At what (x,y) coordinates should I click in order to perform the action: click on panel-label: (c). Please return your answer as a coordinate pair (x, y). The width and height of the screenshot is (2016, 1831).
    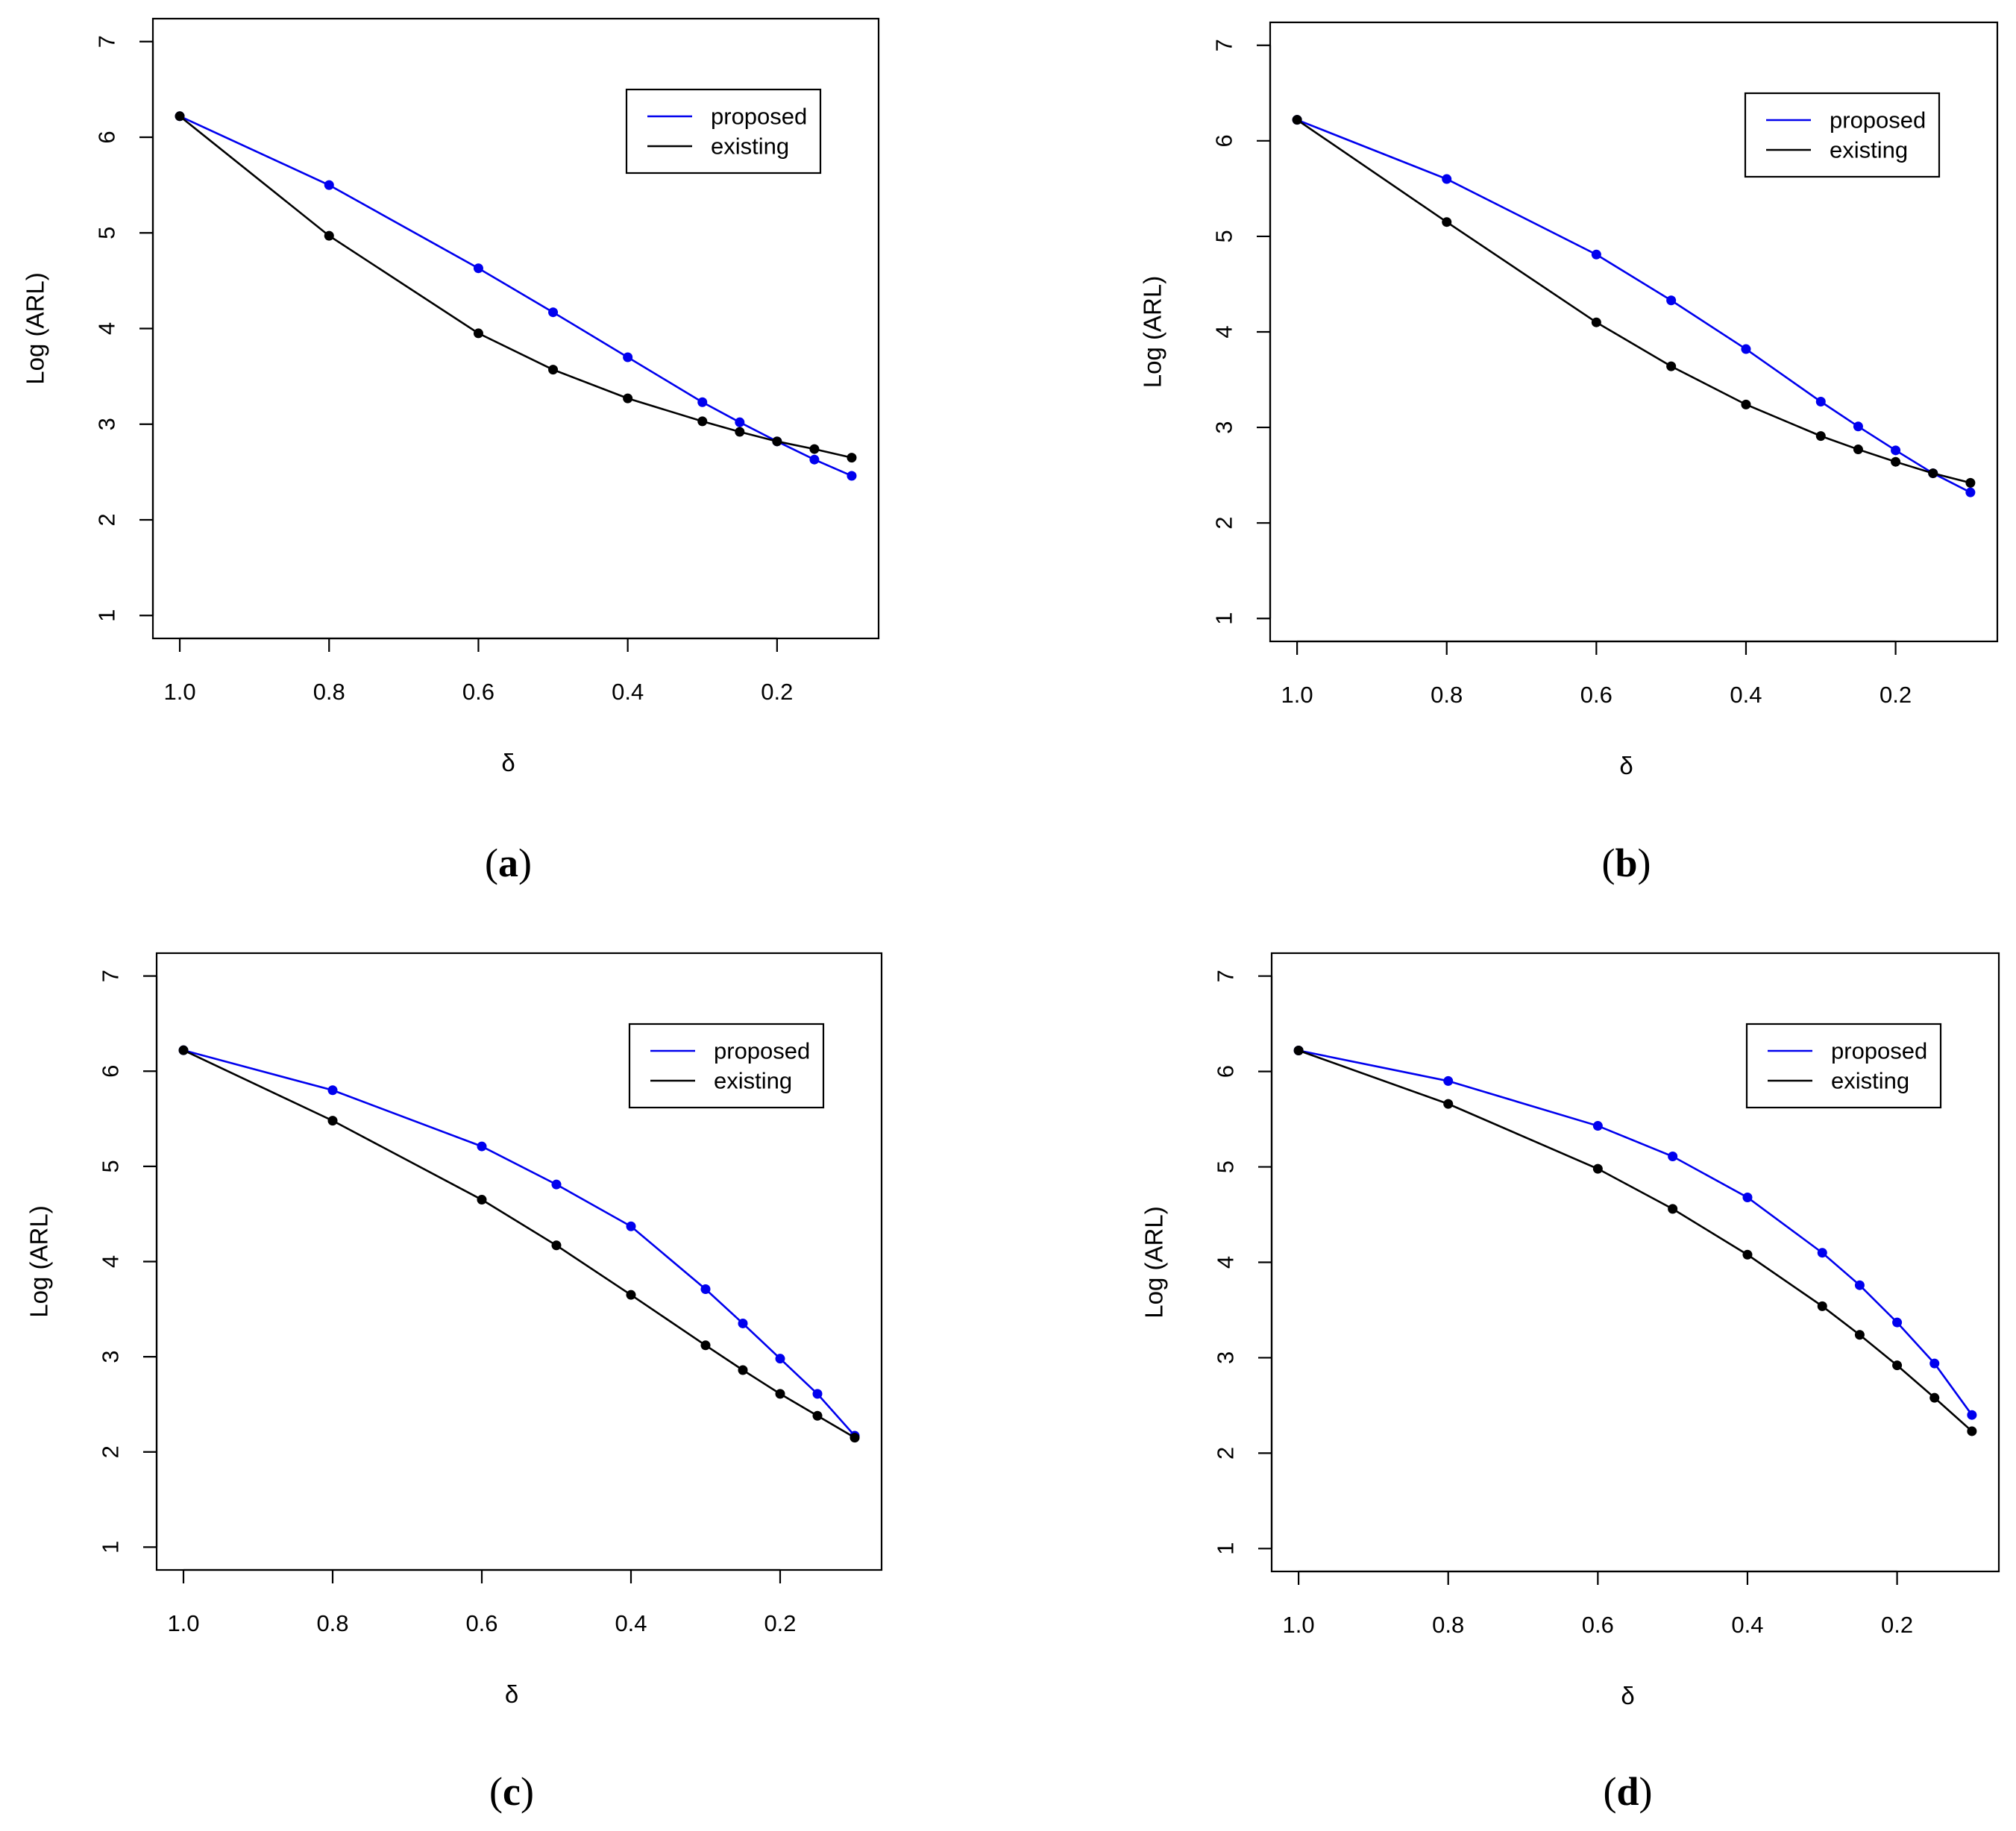
    Looking at the image, I should click on (511, 1791).